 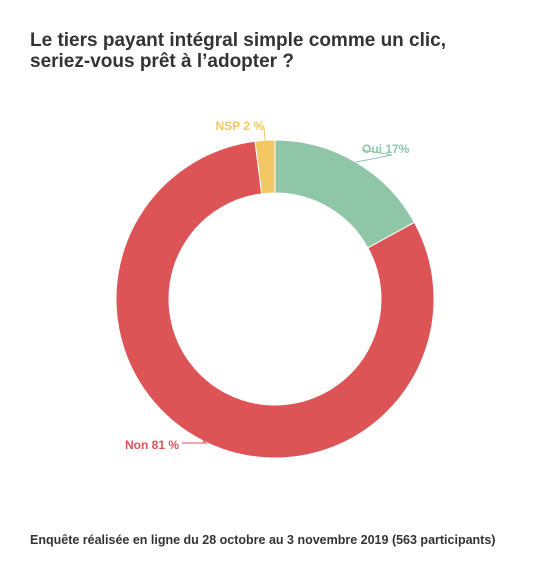 I want to click on donut-slice-nsp, so click(x=265, y=167).